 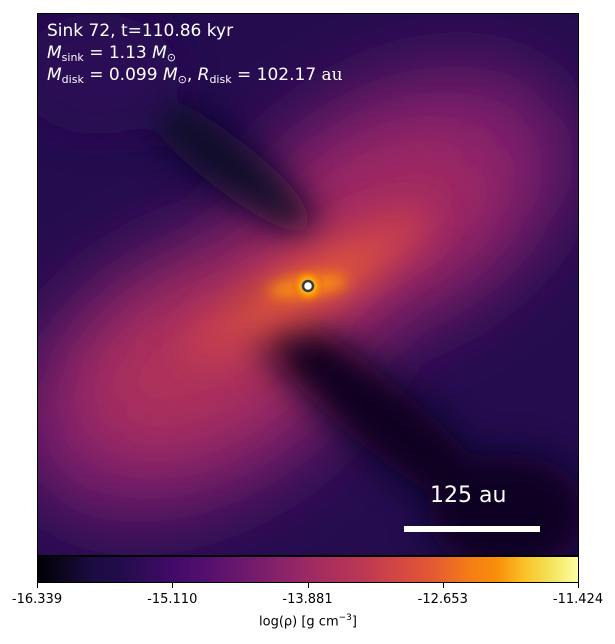 I want to click on sink-time-label: Sink 72, t=110.86 kyr, so click(x=140, y=31).